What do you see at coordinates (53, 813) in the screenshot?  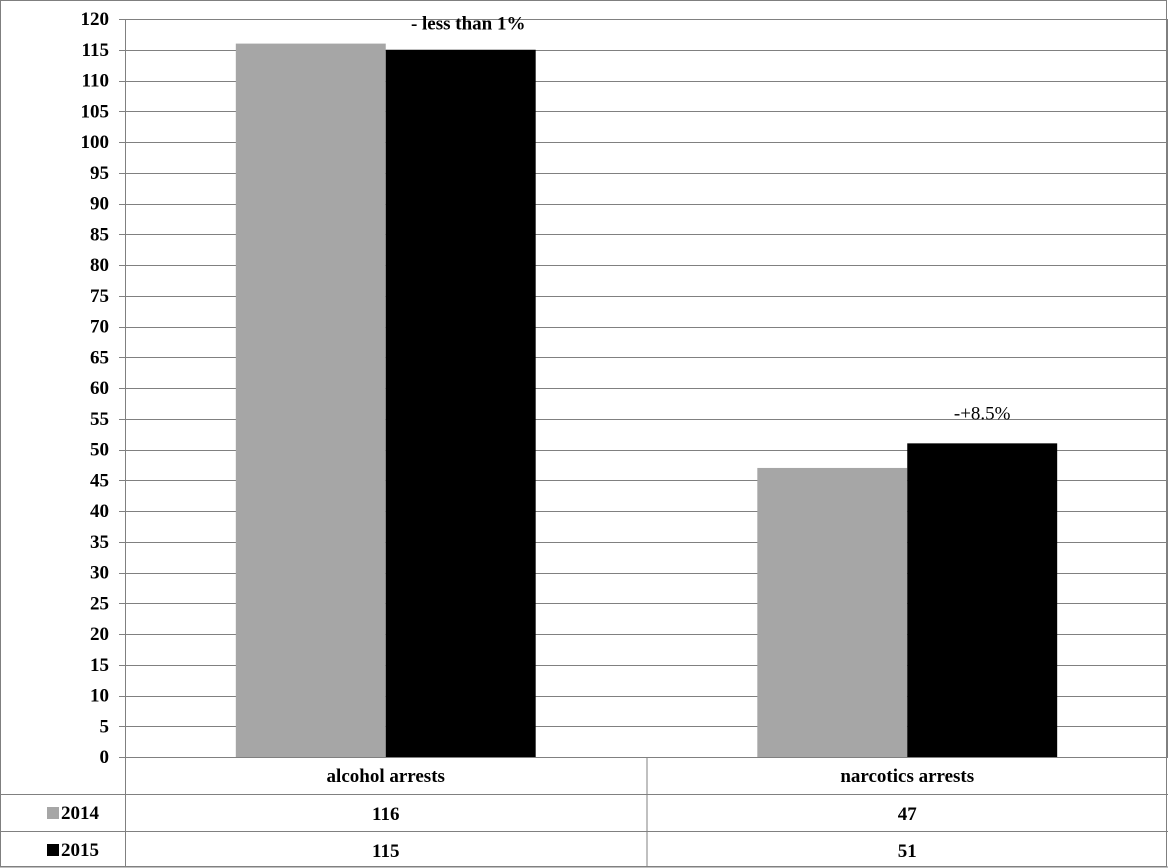 I see `legend-marker-2014` at bounding box center [53, 813].